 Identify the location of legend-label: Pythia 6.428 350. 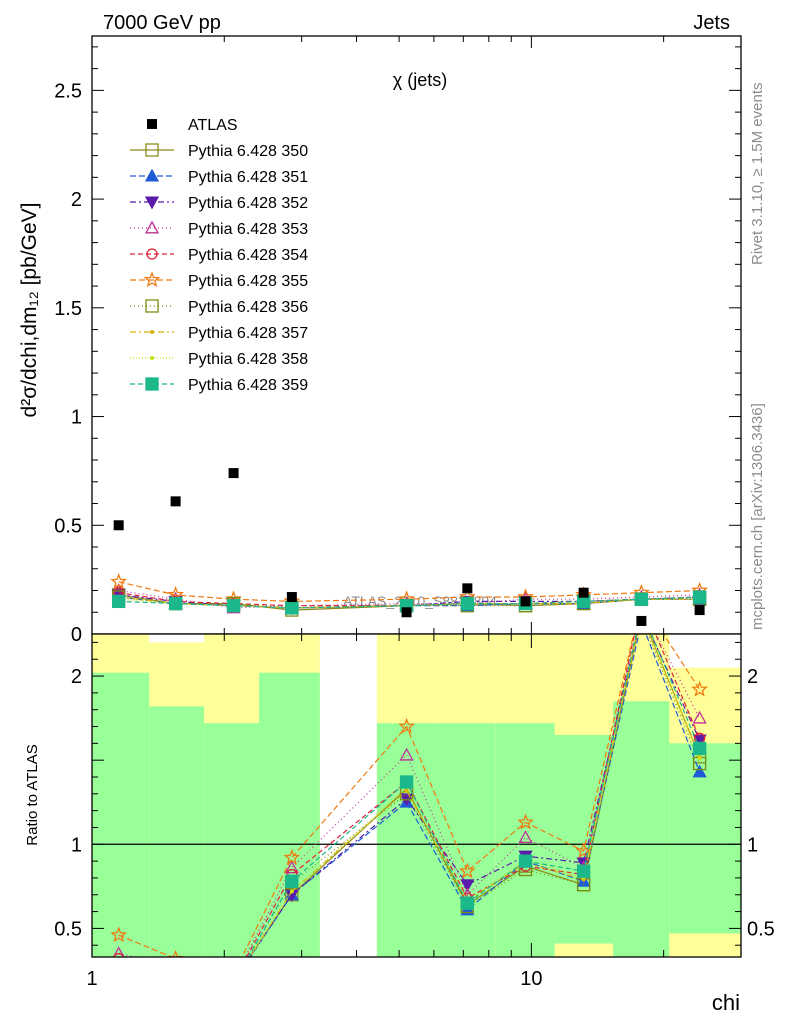
(248, 151).